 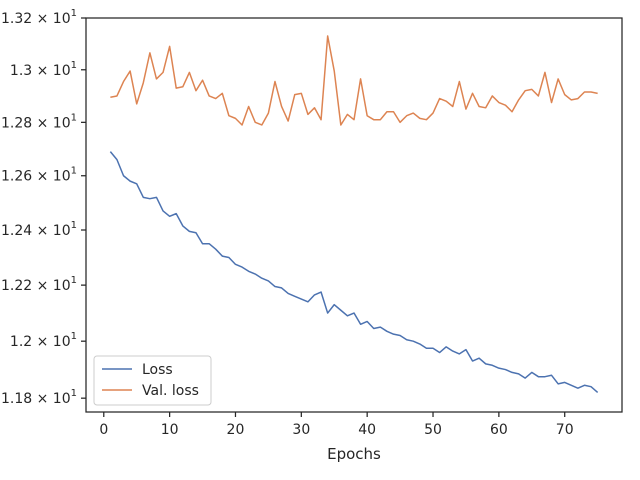 I want to click on x-tick-label: 10, so click(x=170, y=430).